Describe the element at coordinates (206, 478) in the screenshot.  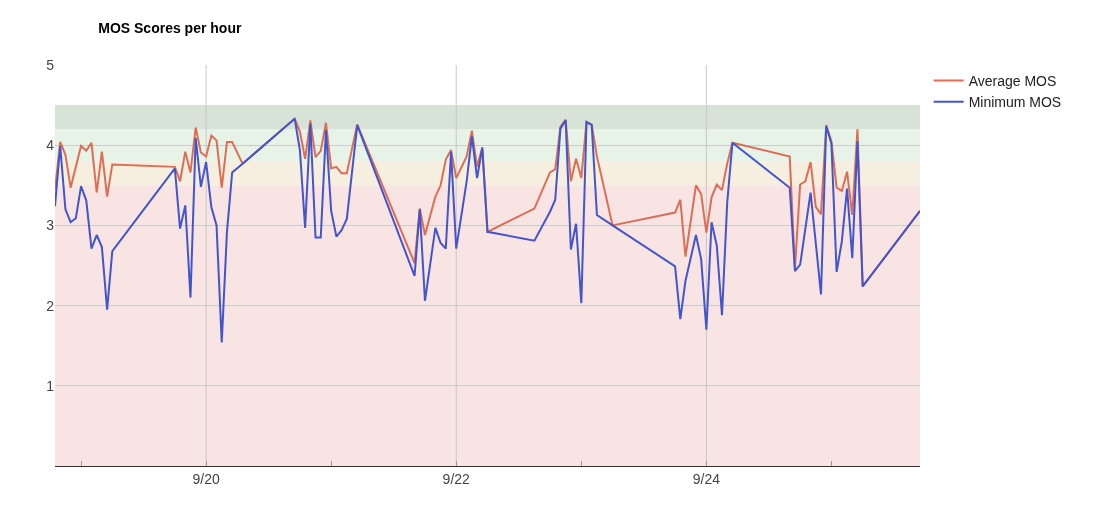
I see `x-tick-label: 9/20` at that location.